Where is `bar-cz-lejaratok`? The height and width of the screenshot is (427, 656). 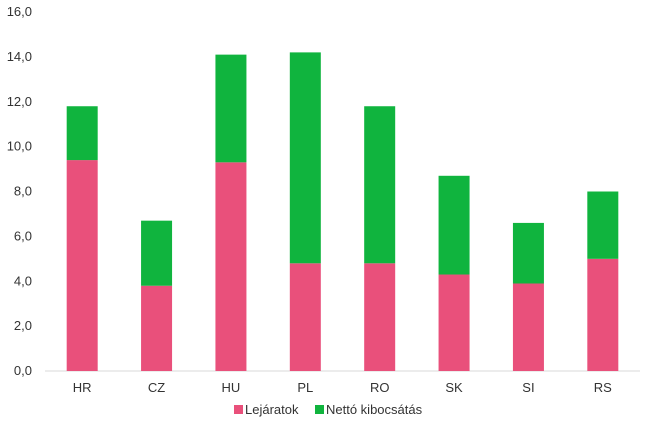 bar-cz-lejaratok is located at coordinates (157, 328).